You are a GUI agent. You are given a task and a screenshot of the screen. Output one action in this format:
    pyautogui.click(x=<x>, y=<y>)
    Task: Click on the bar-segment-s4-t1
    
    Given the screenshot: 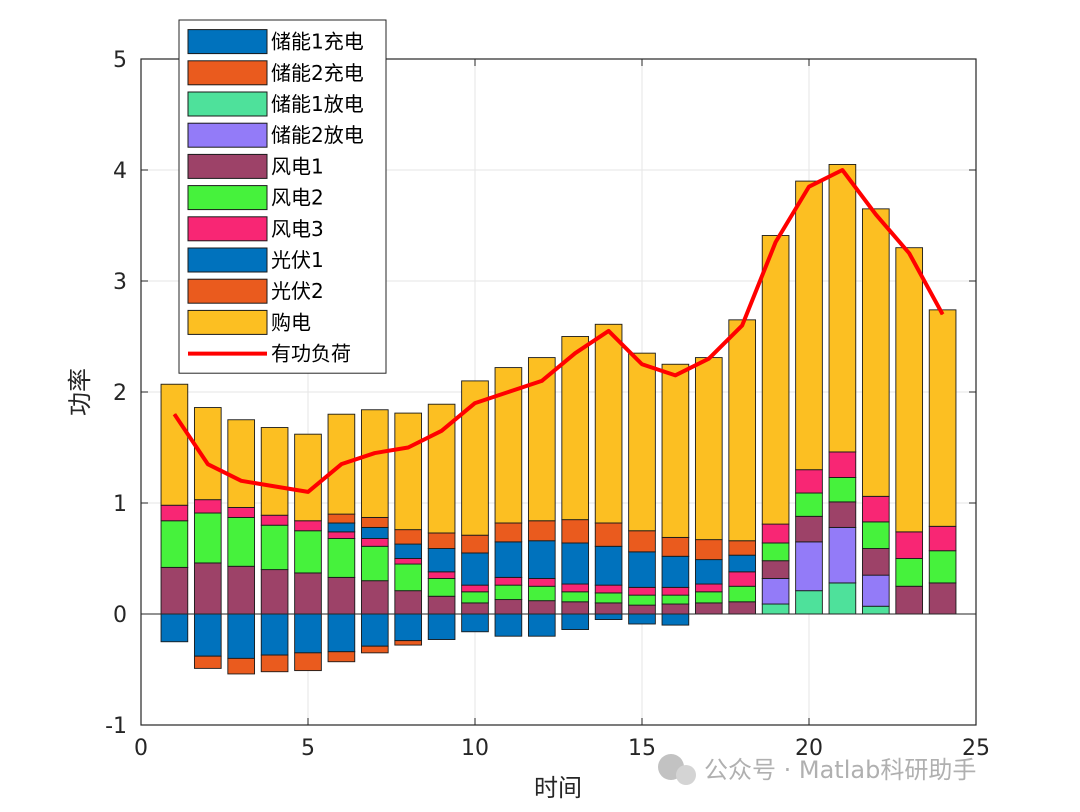 What is the action you would take?
    pyautogui.click(x=174, y=590)
    